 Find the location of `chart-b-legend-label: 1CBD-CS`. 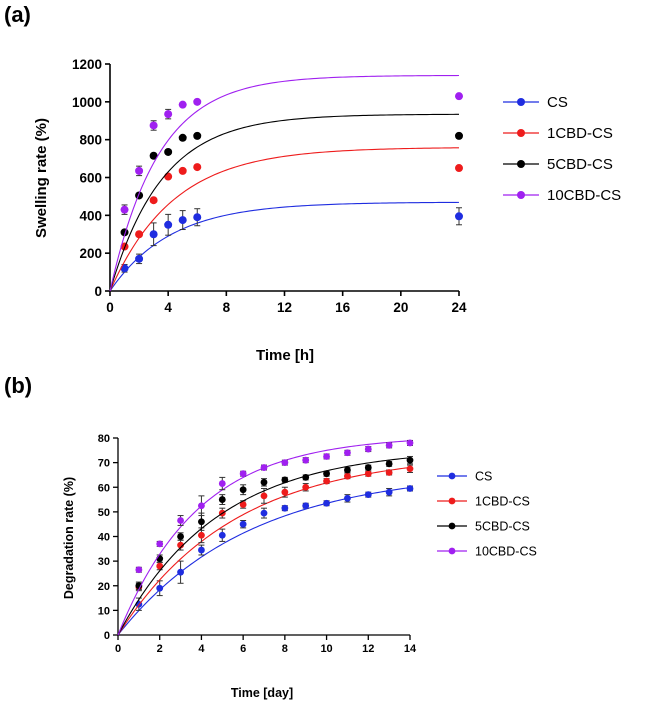

chart-b-legend-label: 1CBD-CS is located at coordinates (502, 502).